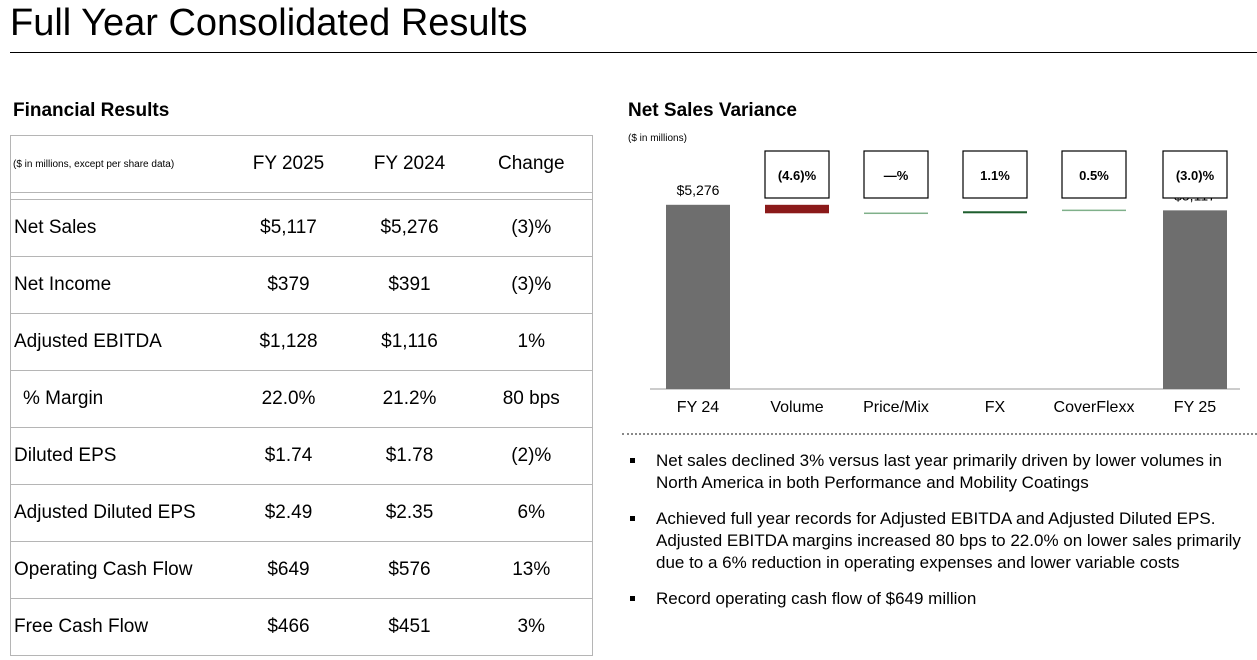  I want to click on table-row: Adjusted EBITDA $1,128 $1,116 1%, so click(301, 342).